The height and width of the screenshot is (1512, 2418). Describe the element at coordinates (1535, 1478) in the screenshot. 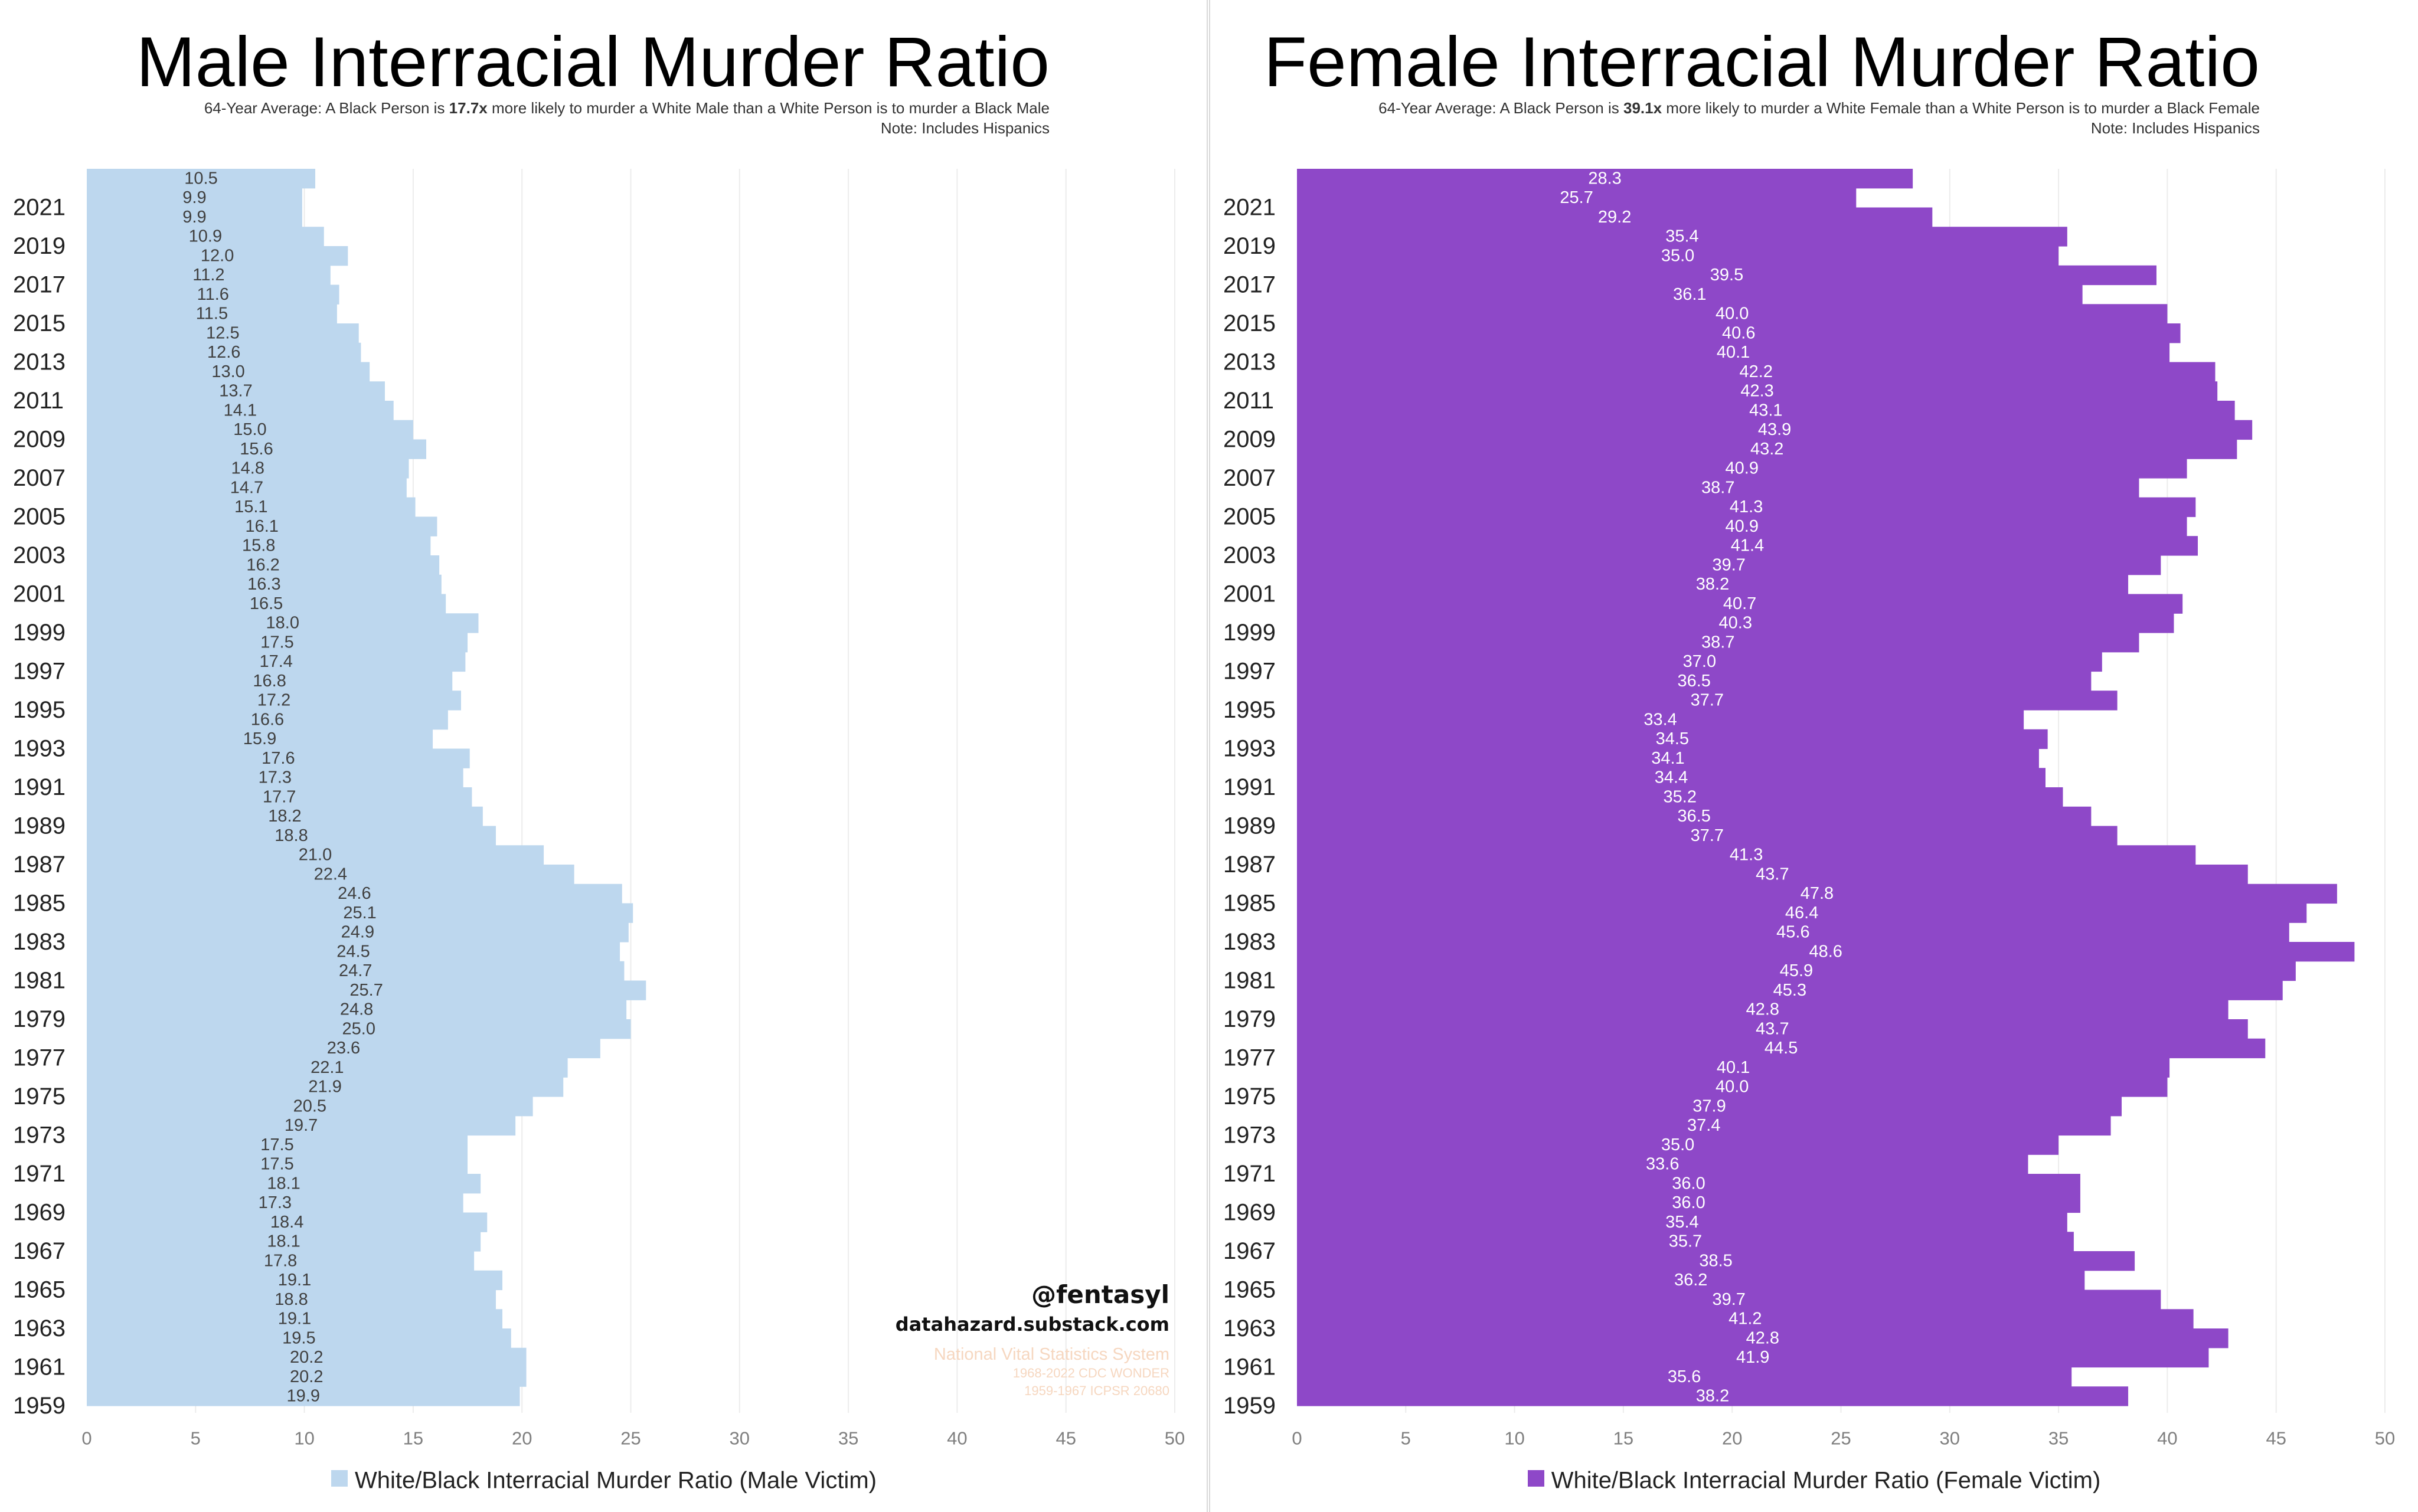

I see `female-legend-swatch` at that location.